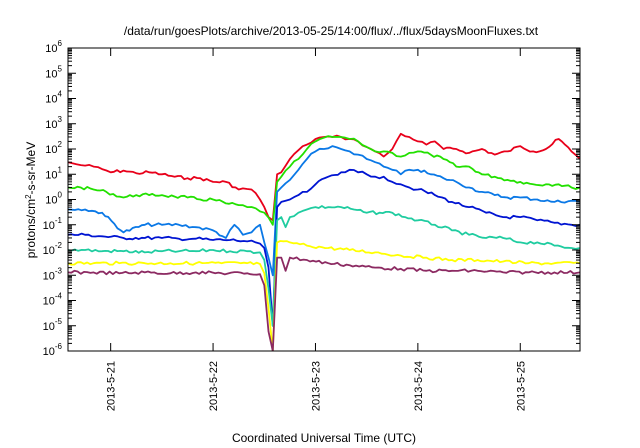  Describe the element at coordinates (31, 168) in the screenshot. I see `y-axis-label-suffix: -s-sr-MeV` at that location.